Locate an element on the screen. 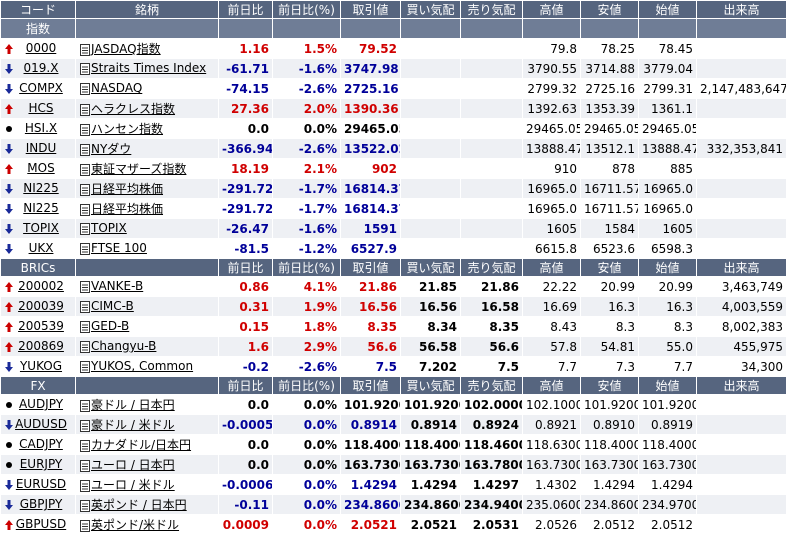 This screenshot has width=786, height=547. pct-cell: 0.0% is located at coordinates (306, 404).